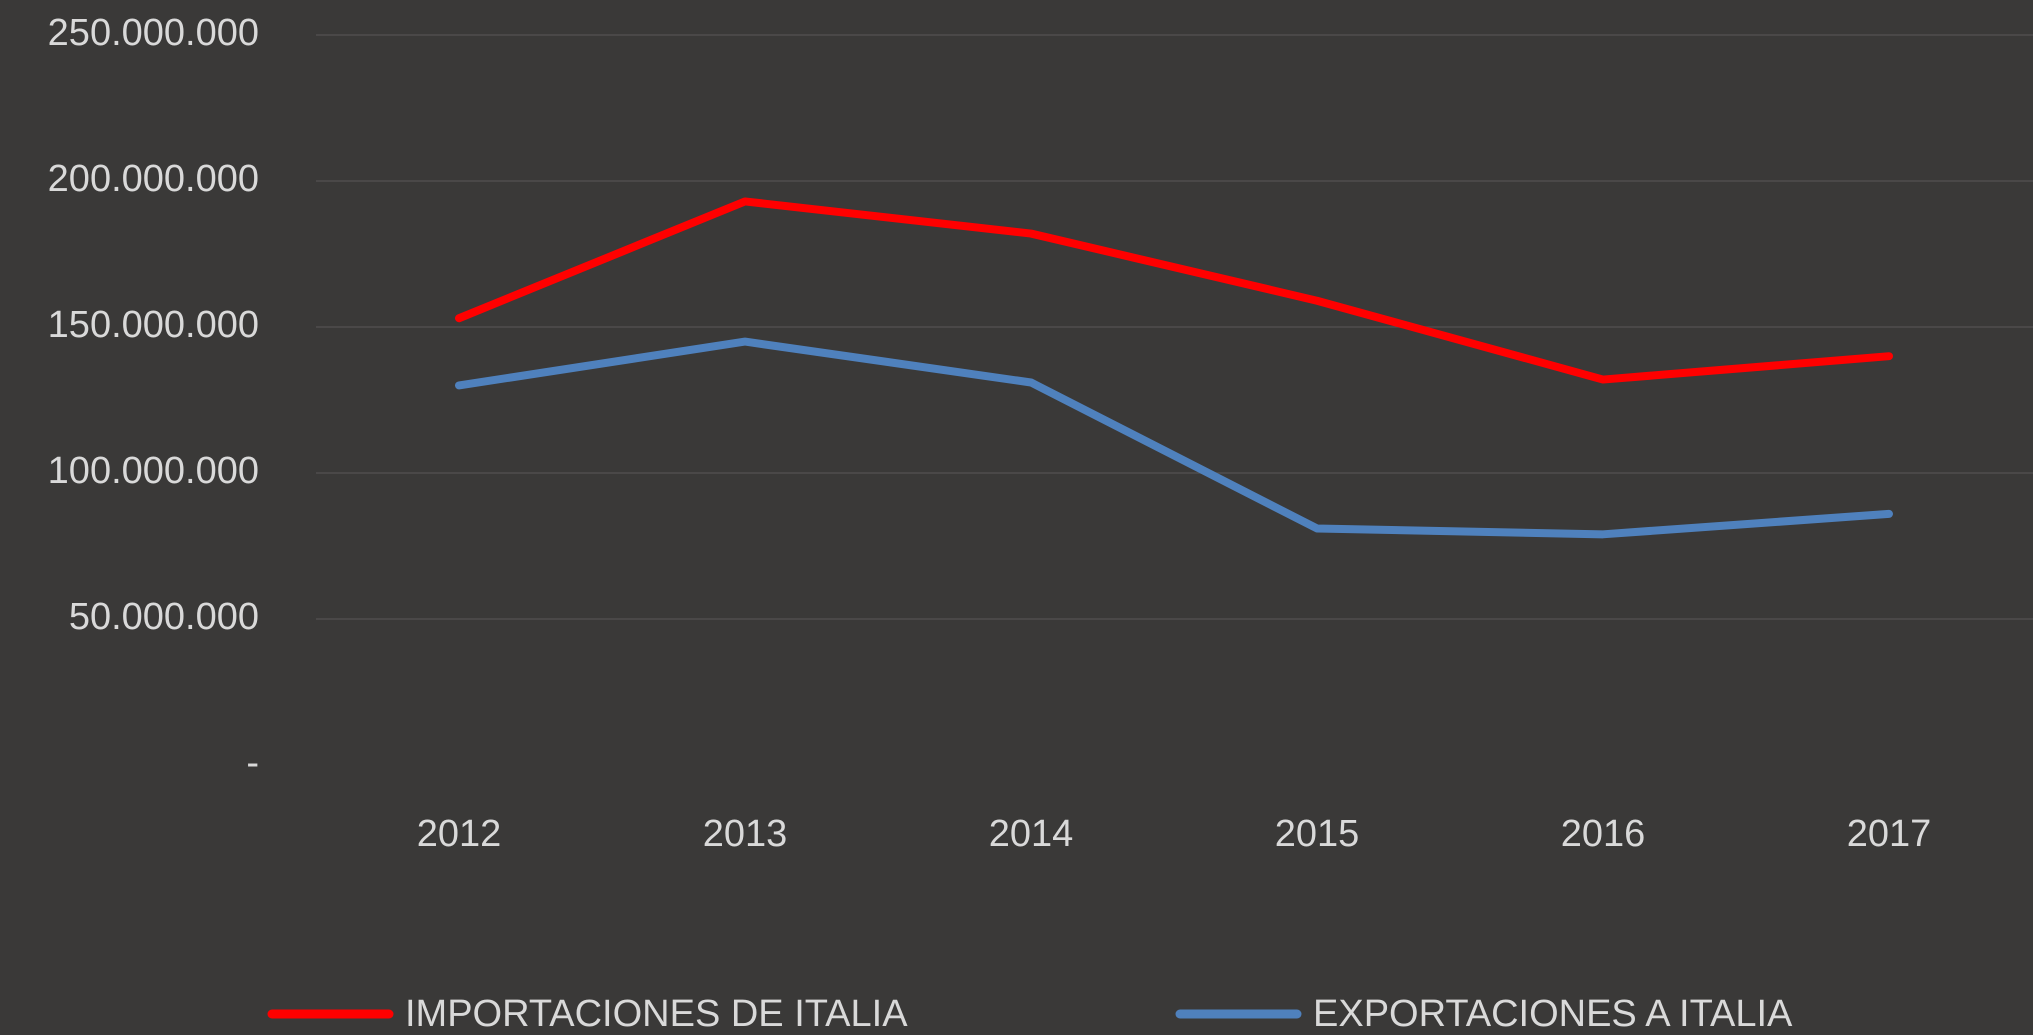 Image resolution: width=2033 pixels, height=1035 pixels. Describe the element at coordinates (153, 471) in the screenshot. I see `y-tick-label: 100.000.000` at that location.